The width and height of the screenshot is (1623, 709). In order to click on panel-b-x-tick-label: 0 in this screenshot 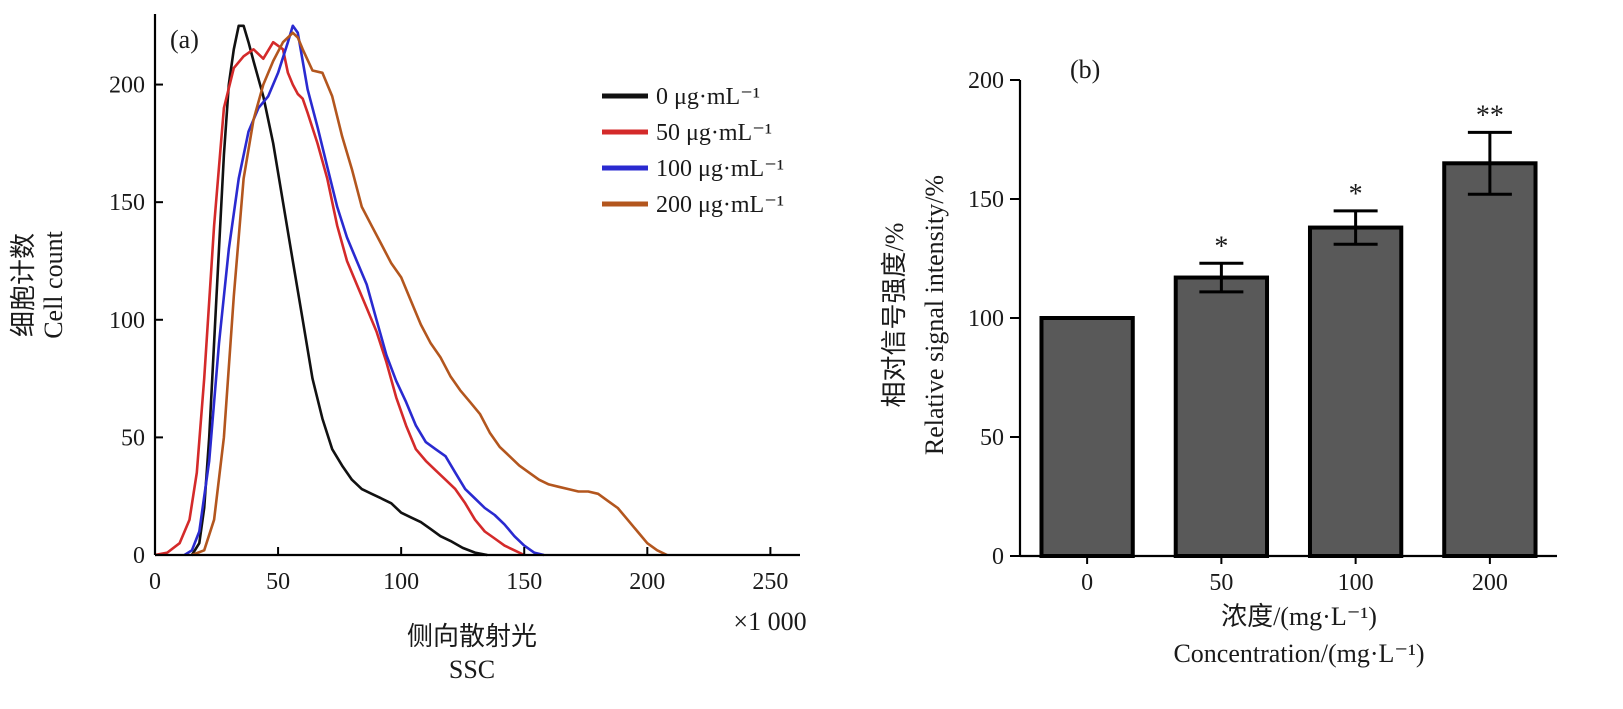, I will do `click(1087, 583)`.